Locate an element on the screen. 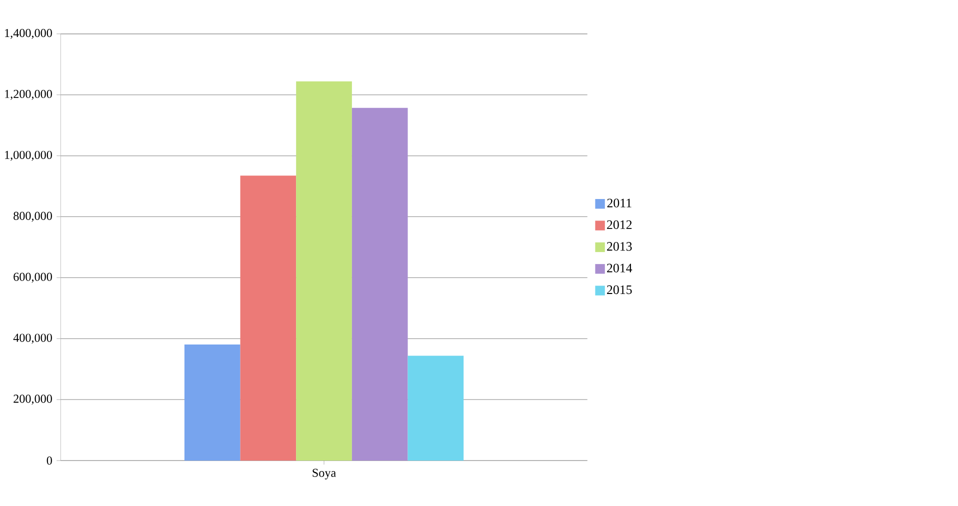 The width and height of the screenshot is (958, 506). y-tick-label: 600,000 is located at coordinates (33, 277).